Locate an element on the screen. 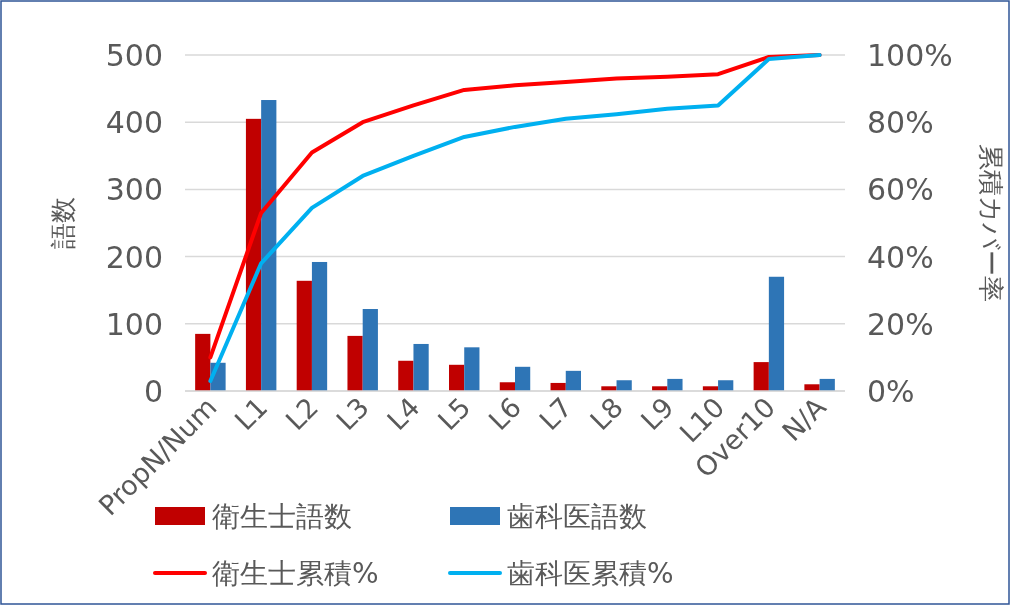 Image resolution: width=1010 pixels, height=605 pixels. x-tick-label: L9 is located at coordinates (657, 414).